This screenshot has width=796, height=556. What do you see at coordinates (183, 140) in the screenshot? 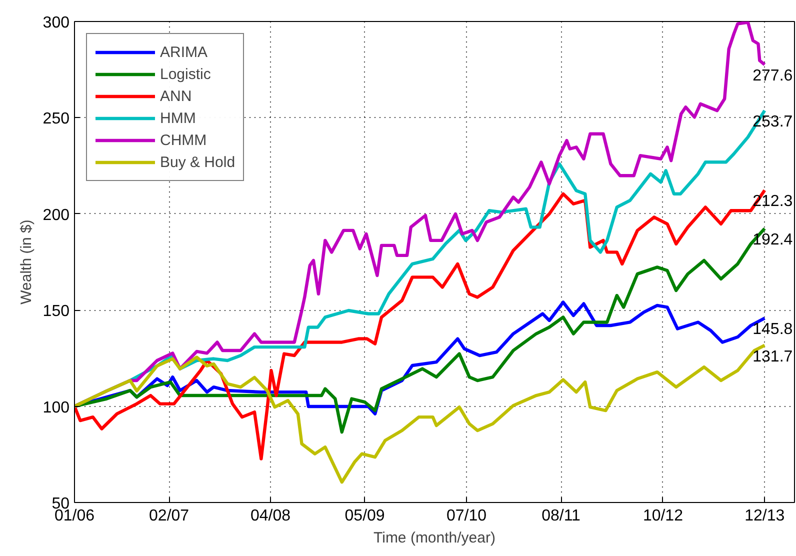
I see `legend-label: CHMM` at bounding box center [183, 140].